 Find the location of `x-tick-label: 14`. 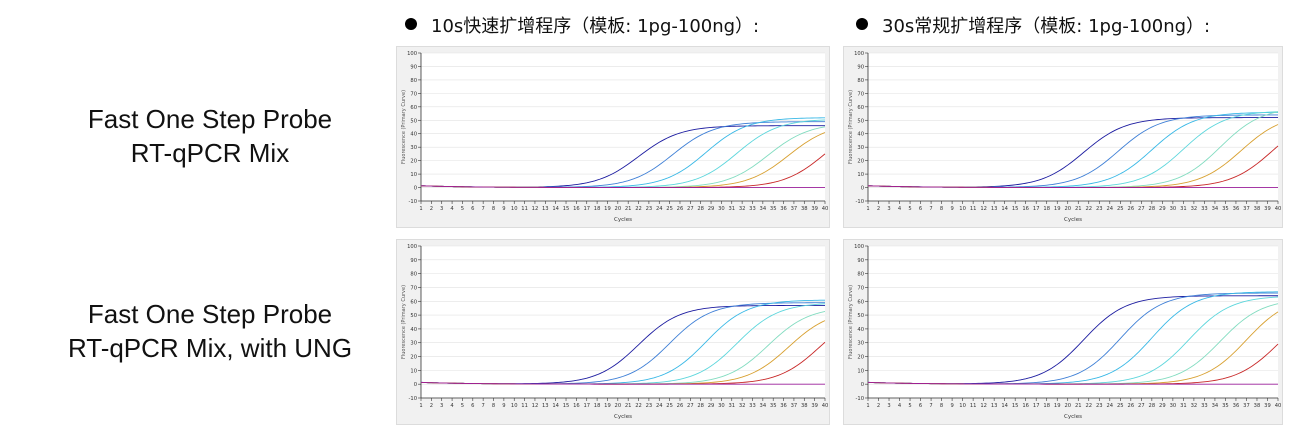

x-tick-label: 14 is located at coordinates (555, 406).